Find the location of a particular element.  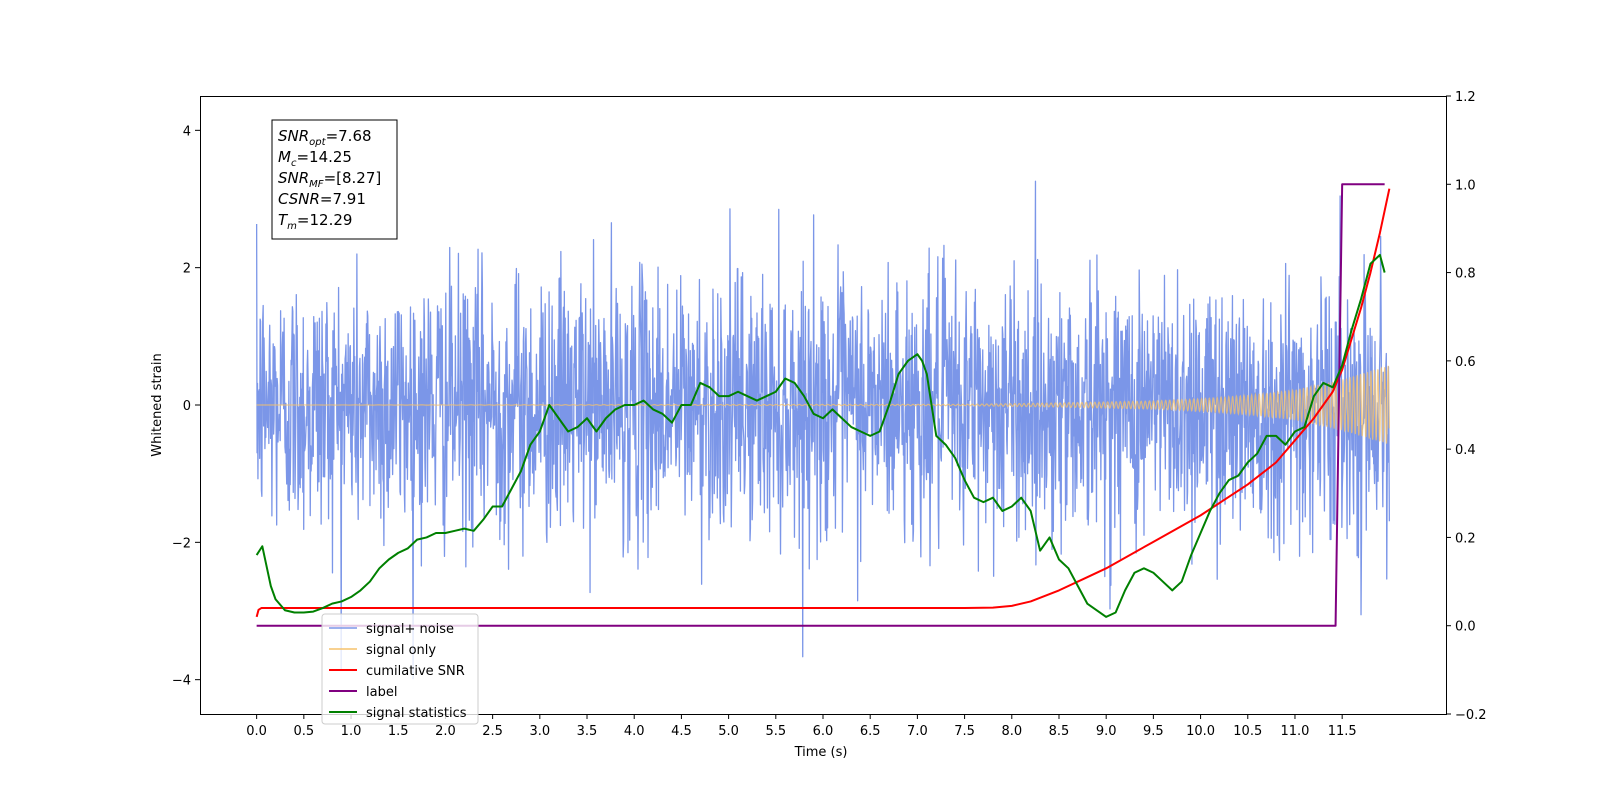

x-tick-label: 9.5 is located at coordinates (1153, 731).